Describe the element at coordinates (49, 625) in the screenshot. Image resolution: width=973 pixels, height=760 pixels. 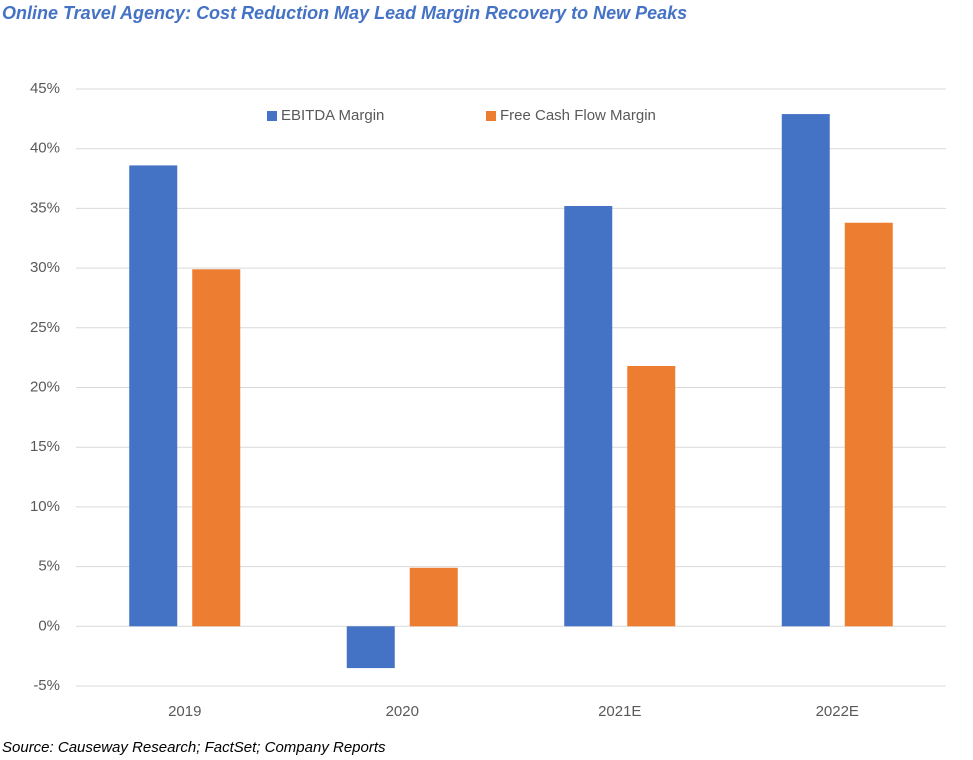
I see `y-tick-label: 0%` at that location.